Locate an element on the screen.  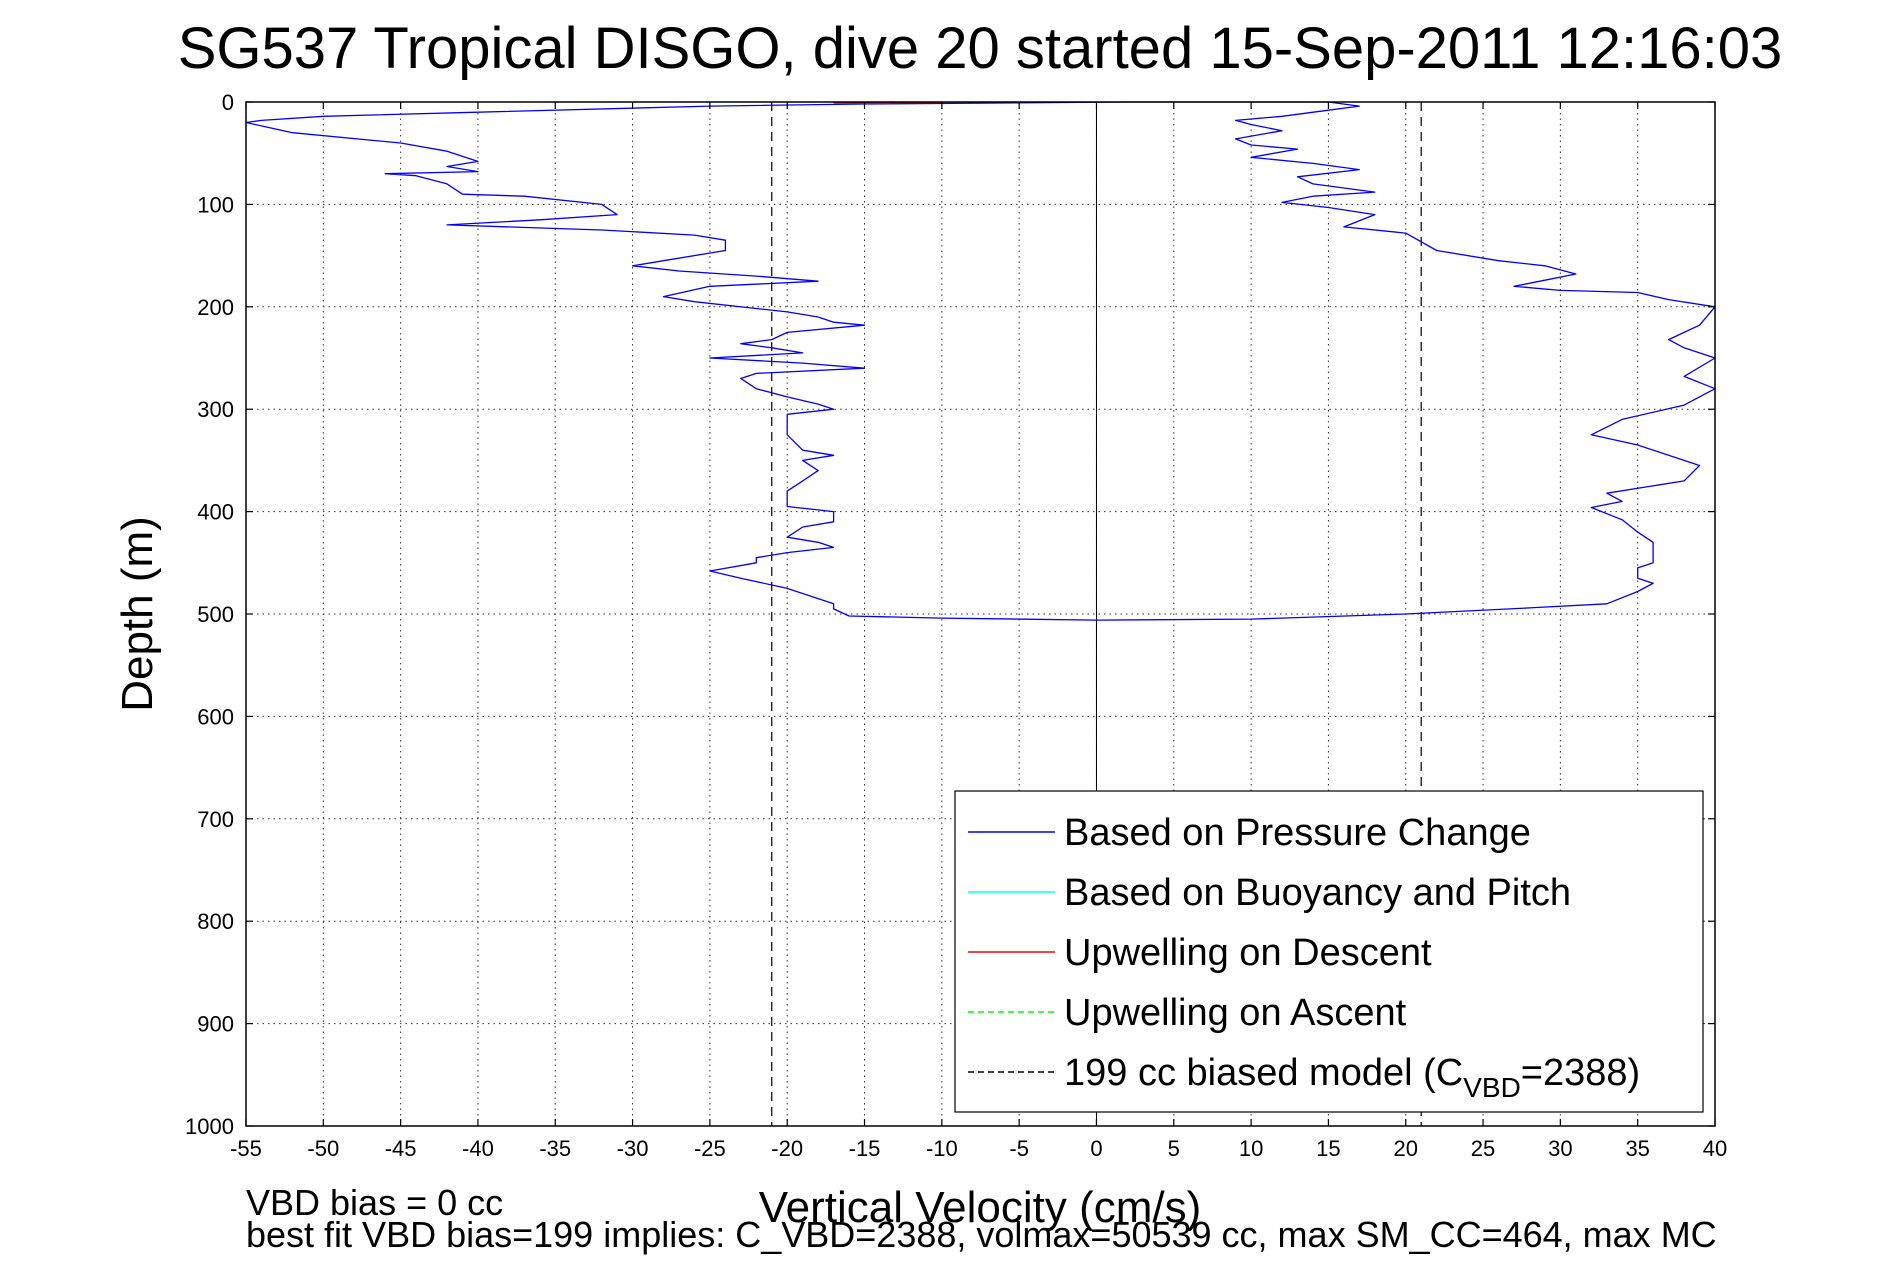
x-tick-label: -5 is located at coordinates (1019, 1148).